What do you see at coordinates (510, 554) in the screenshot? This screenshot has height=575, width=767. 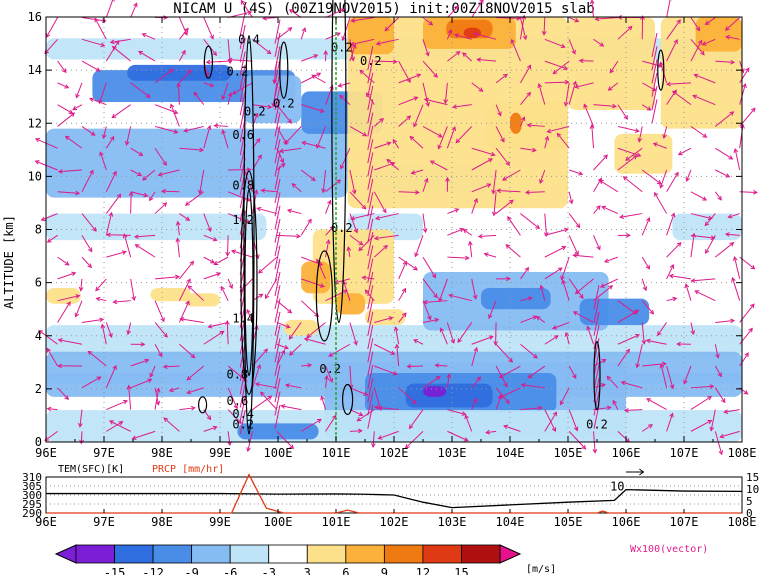 I see `colorbar-right-triangle` at bounding box center [510, 554].